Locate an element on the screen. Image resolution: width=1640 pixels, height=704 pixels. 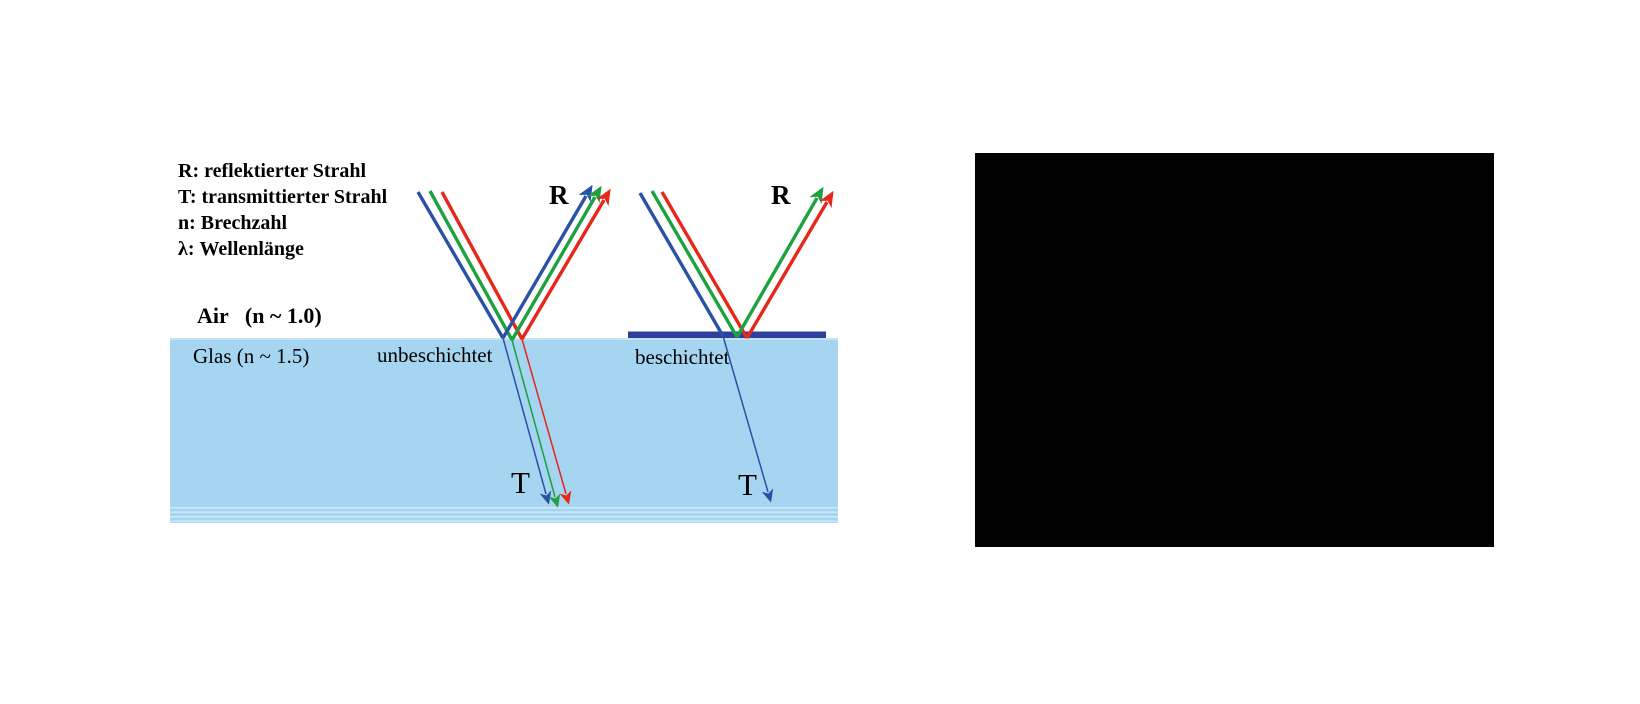
coated-reflected-ray-green is located at coordinates (779, 262).